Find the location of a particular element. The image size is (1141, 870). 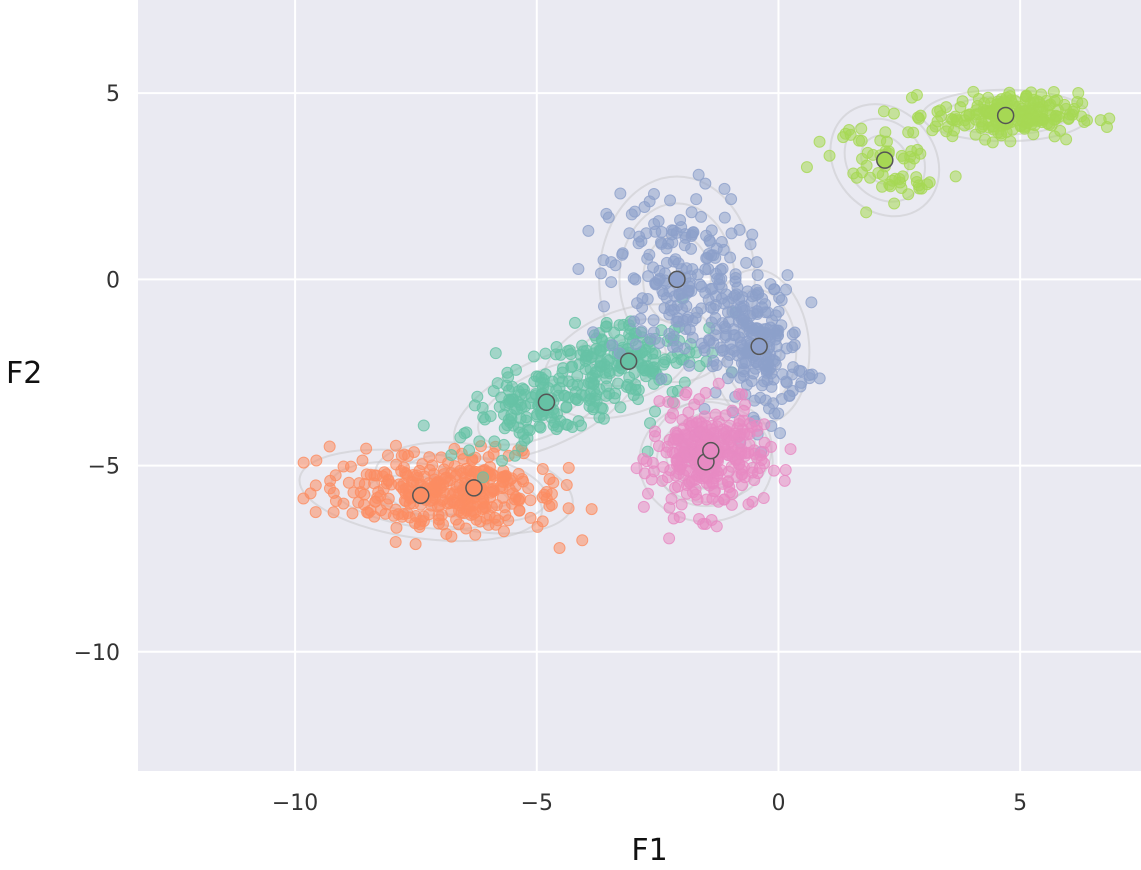

x-axis-label: F1 is located at coordinates (649, 850).